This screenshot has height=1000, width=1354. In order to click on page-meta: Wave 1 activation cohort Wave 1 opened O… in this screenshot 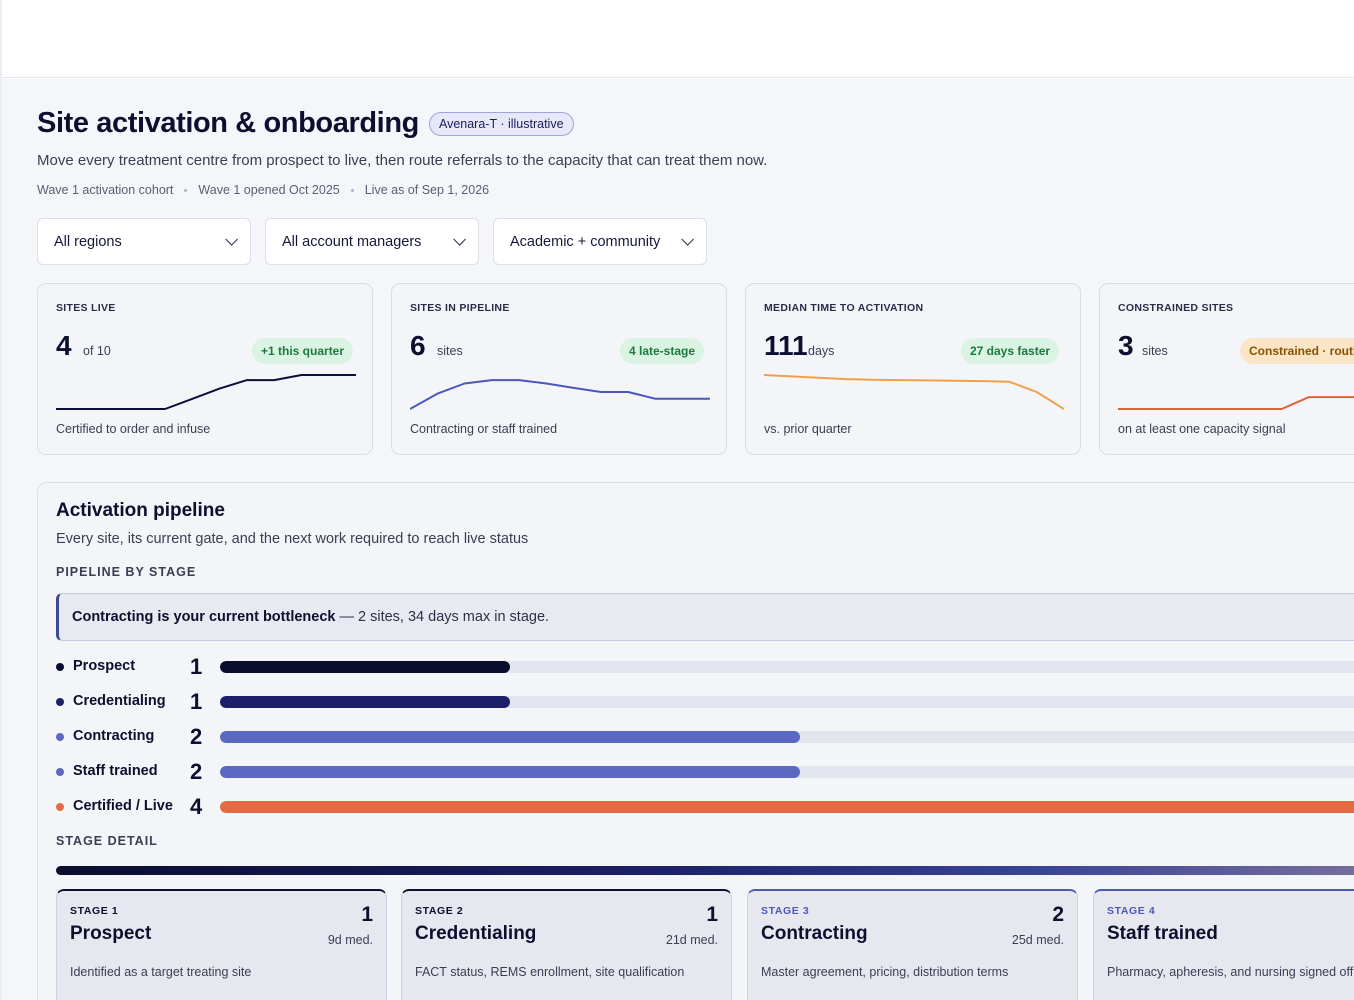, I will do `click(263, 190)`.